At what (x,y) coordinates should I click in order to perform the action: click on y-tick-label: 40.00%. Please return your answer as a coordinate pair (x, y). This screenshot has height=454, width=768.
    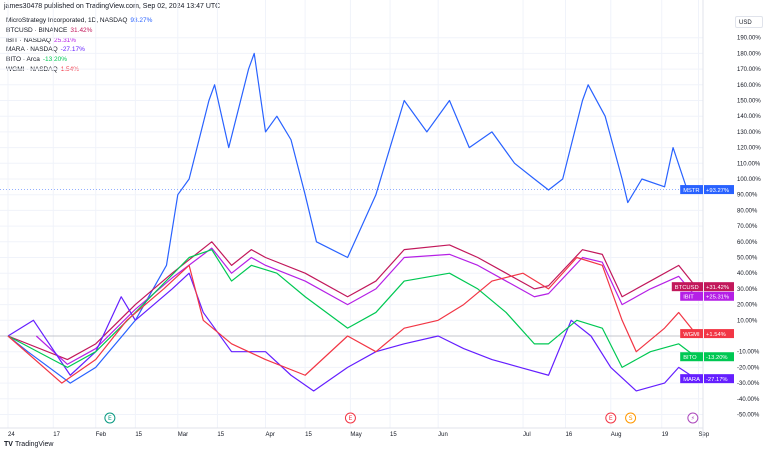
    Looking at the image, I should click on (747, 274).